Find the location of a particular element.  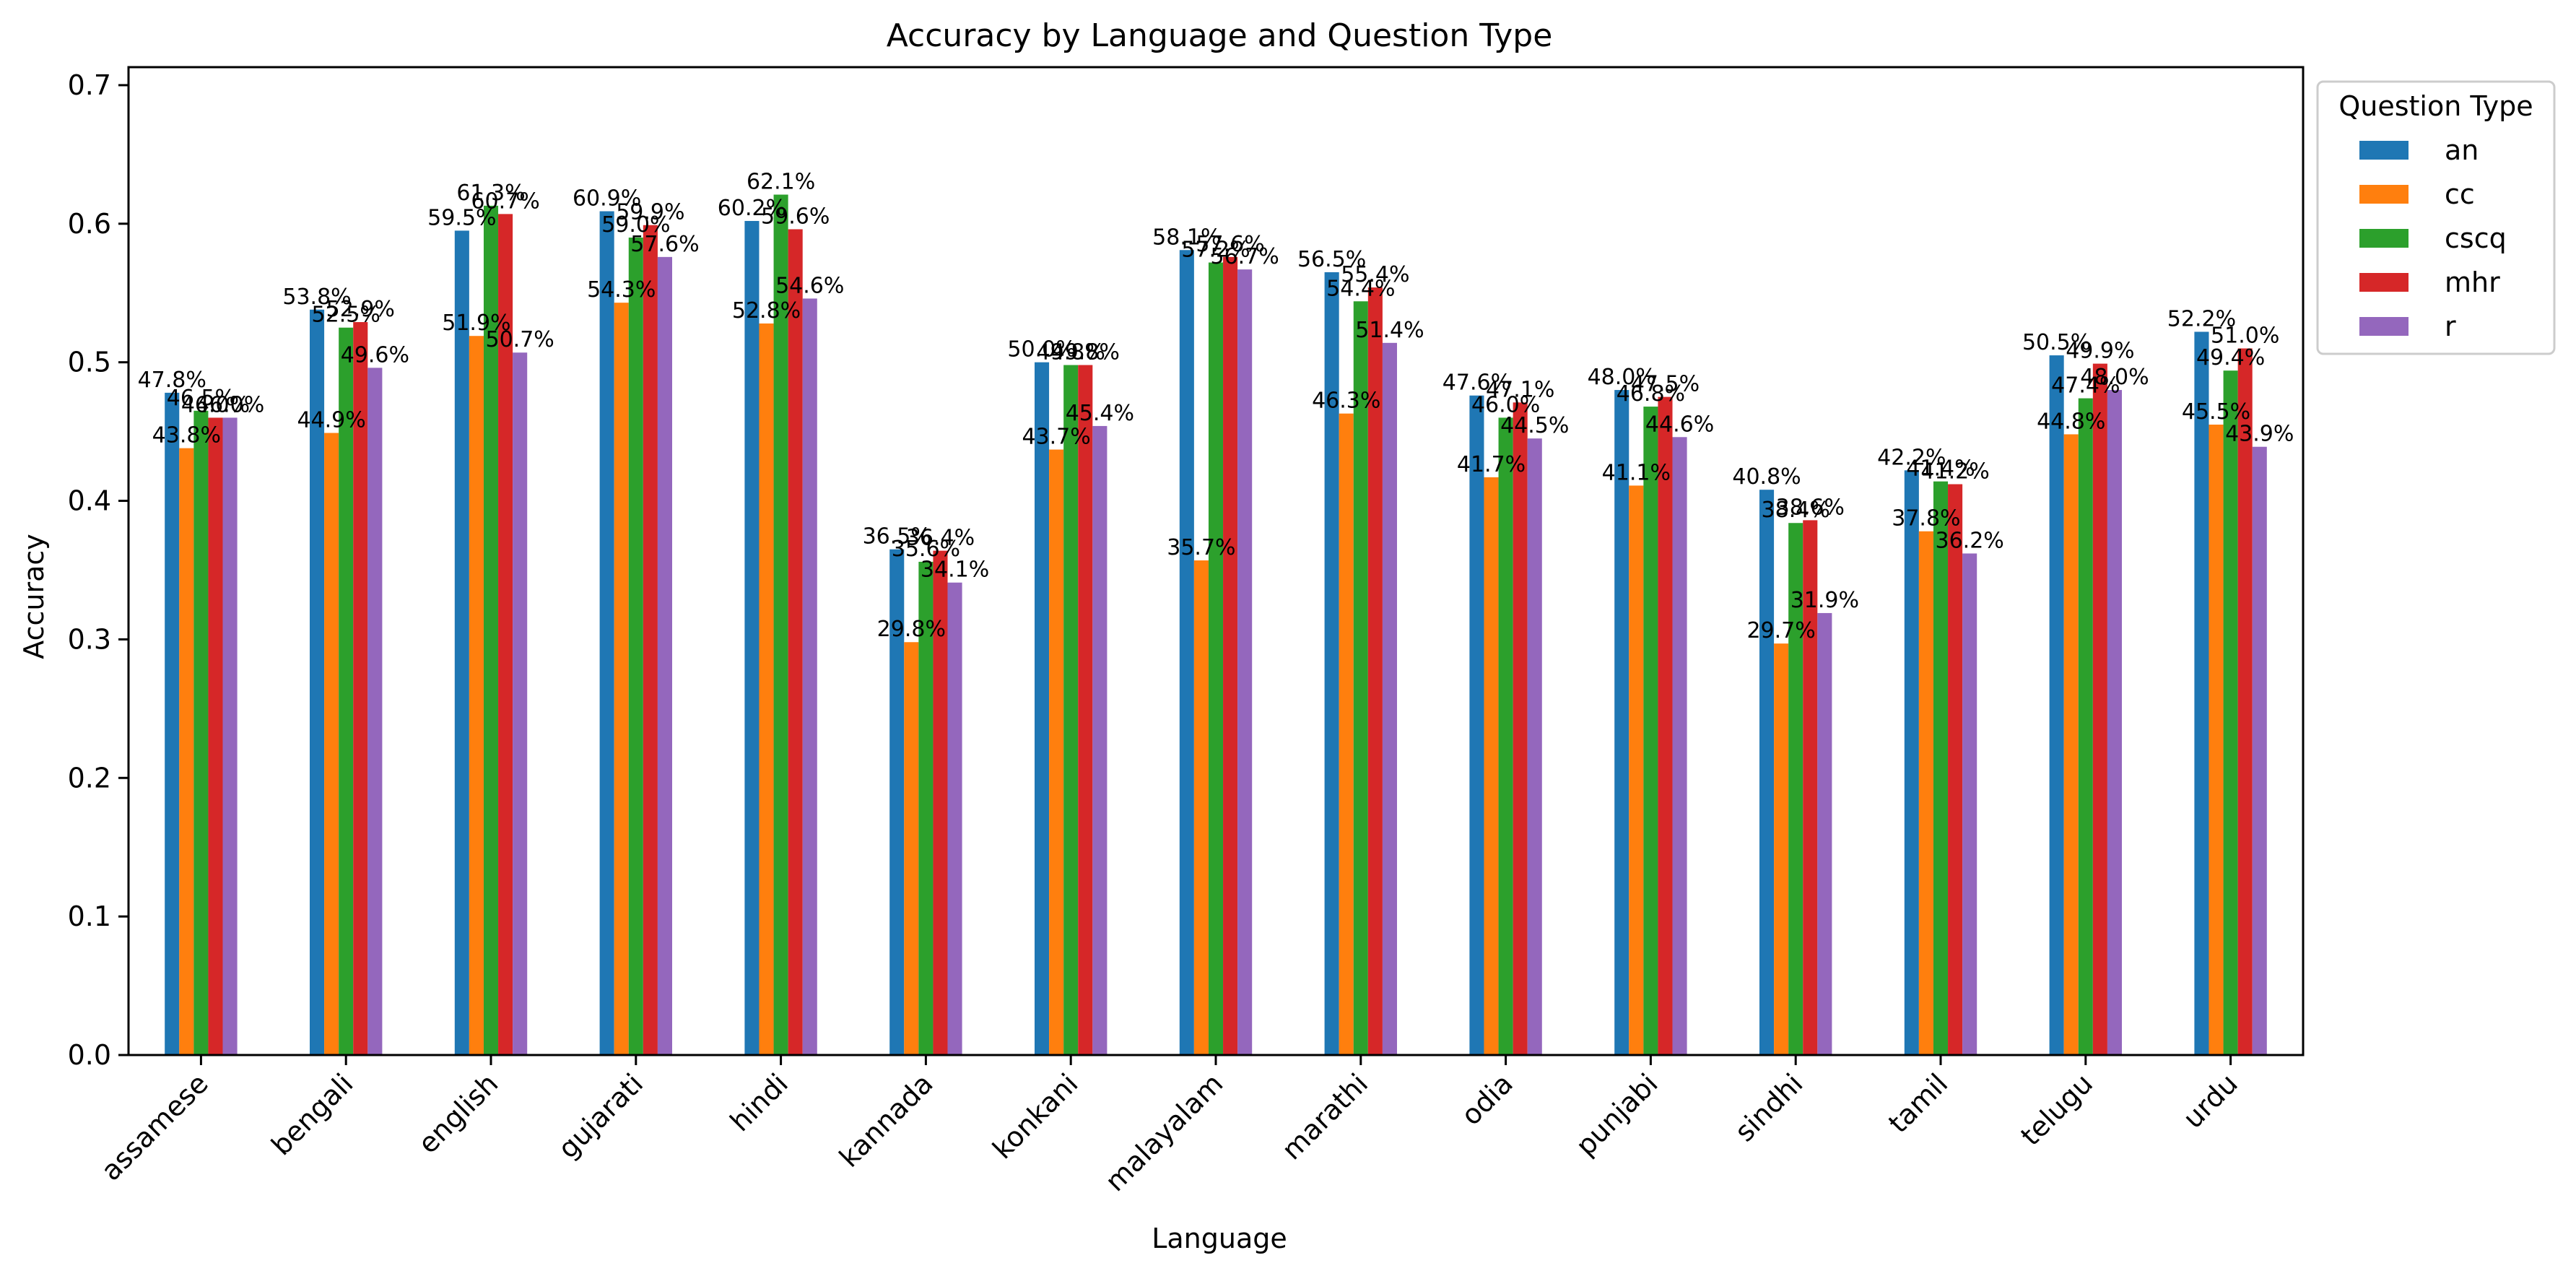

y-tick-label: 0.5 is located at coordinates (89, 362).